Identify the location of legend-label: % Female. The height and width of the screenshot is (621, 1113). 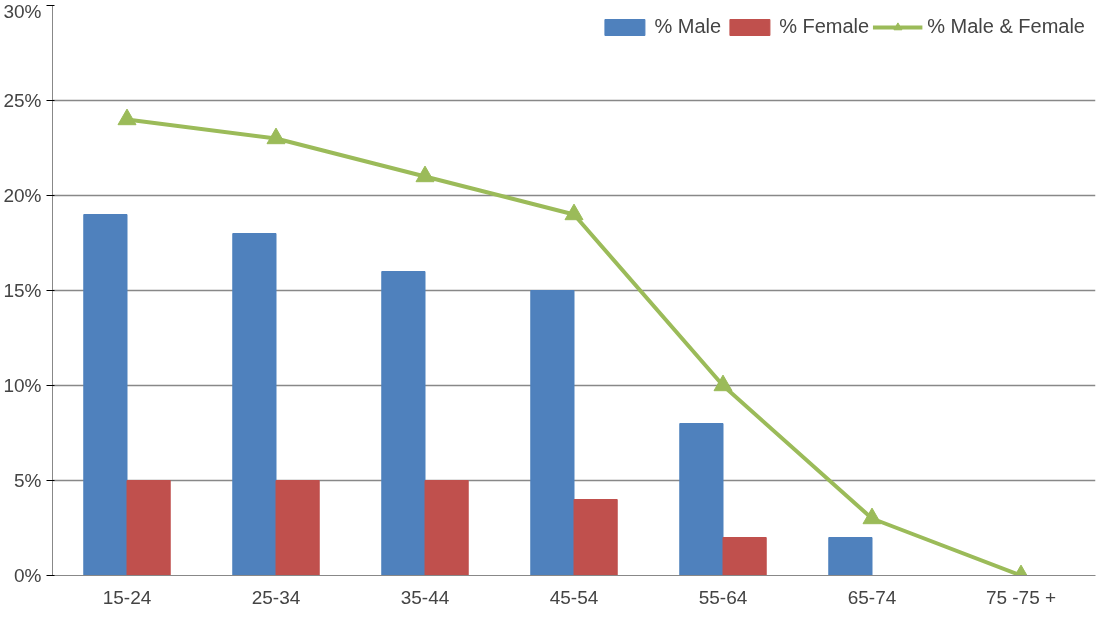
(824, 26).